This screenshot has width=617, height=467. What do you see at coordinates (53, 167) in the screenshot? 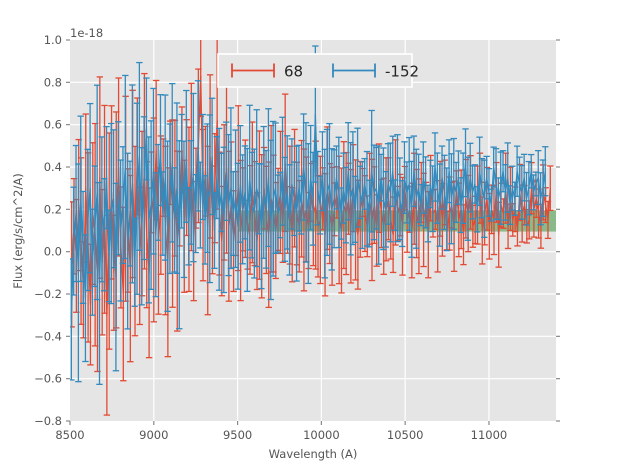
I see `y-tick-label: 0.4` at bounding box center [53, 167].